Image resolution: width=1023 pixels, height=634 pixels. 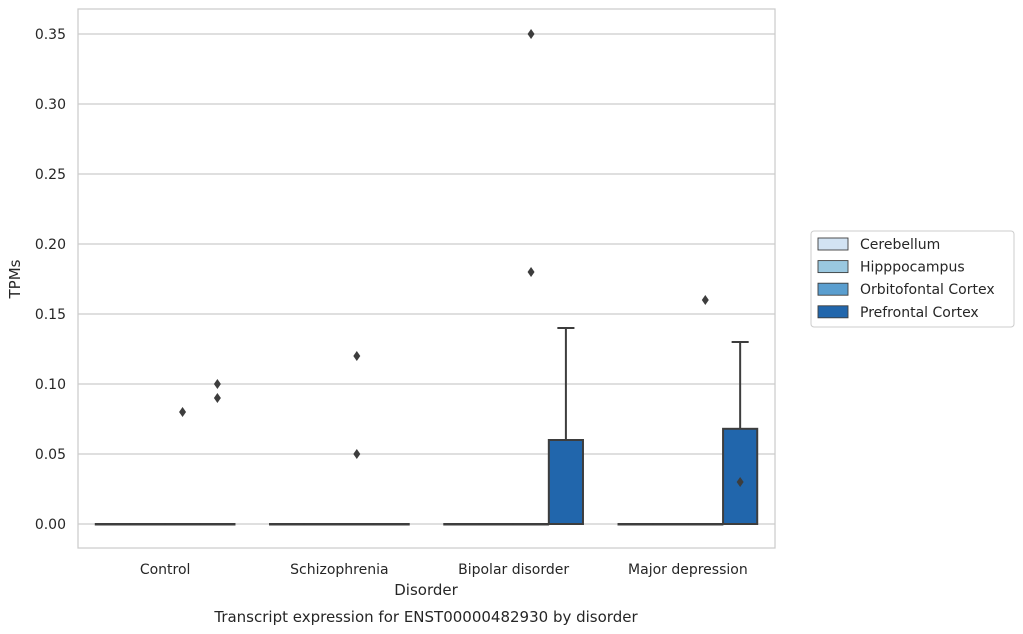 I want to click on legend-label: Cerebellum, so click(x=900, y=245).